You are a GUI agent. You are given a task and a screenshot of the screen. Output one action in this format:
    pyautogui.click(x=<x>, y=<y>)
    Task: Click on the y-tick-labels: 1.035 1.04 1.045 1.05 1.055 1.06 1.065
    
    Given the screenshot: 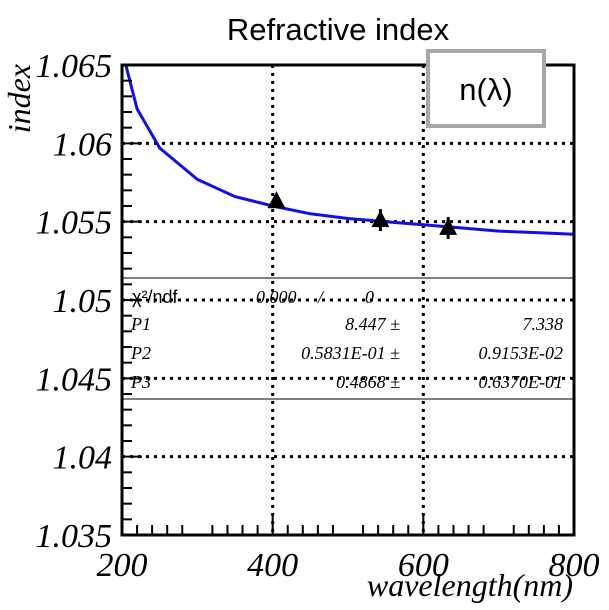 What is the action you would take?
    pyautogui.click(x=74, y=301)
    